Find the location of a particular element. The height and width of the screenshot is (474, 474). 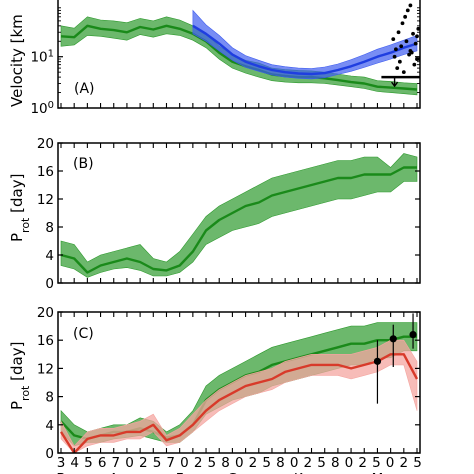

spectral-type-label: A is located at coordinates (114, 472).